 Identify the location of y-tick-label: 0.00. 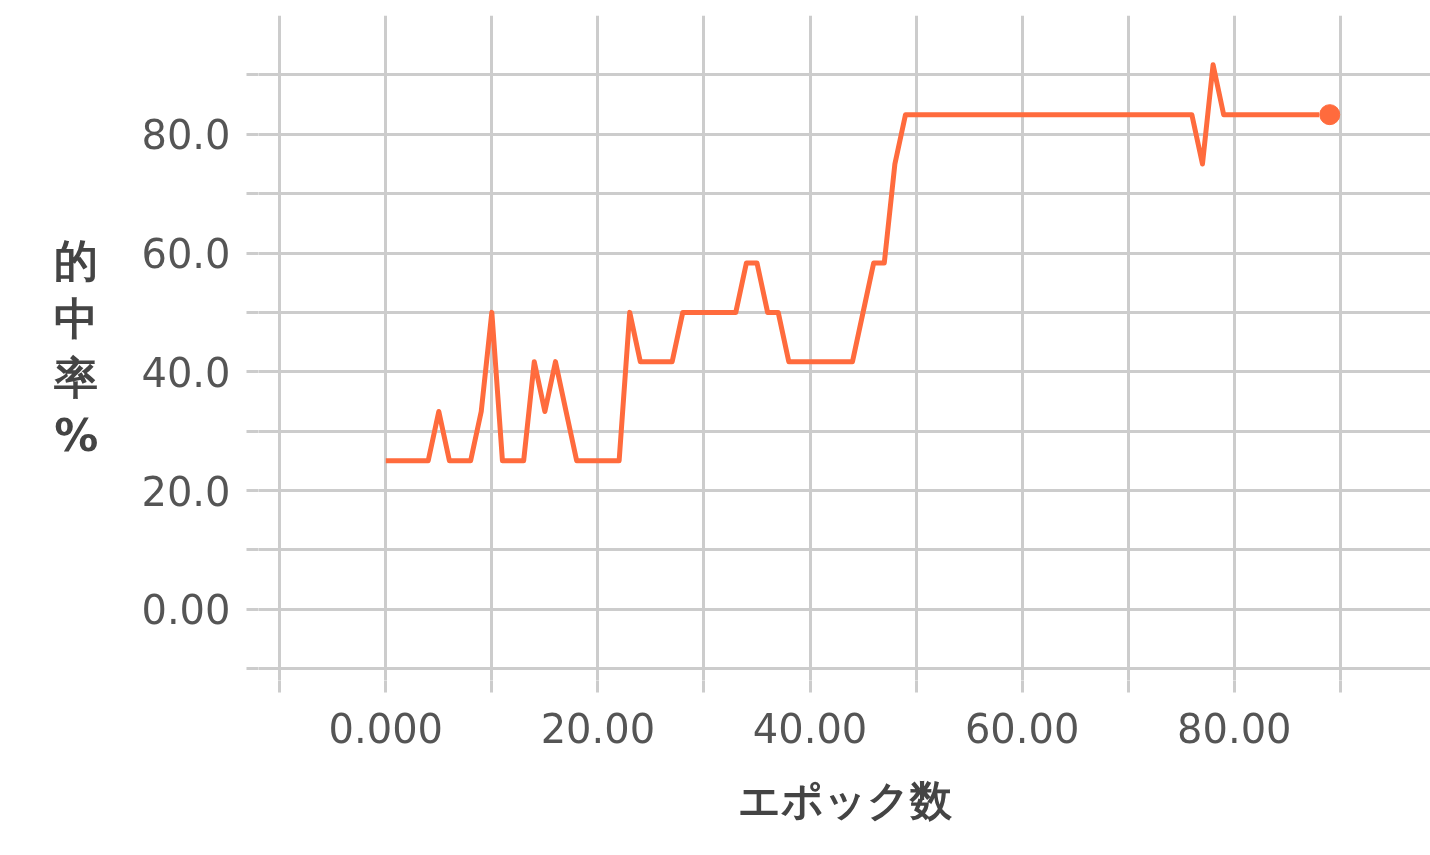
(186, 610).